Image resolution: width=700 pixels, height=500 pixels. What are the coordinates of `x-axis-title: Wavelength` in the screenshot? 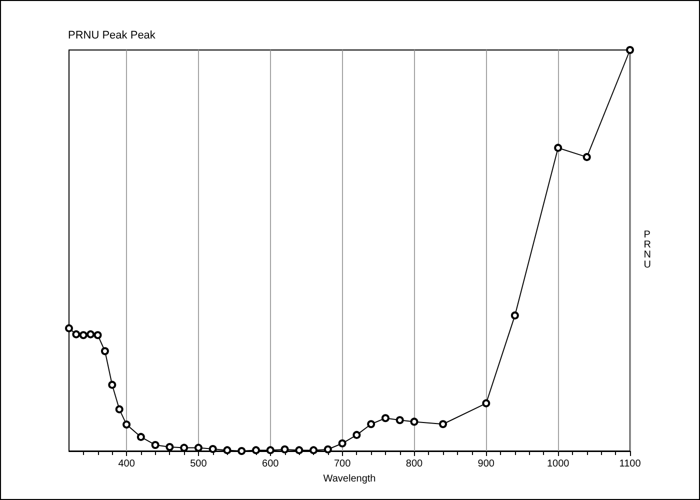 It's located at (349, 478).